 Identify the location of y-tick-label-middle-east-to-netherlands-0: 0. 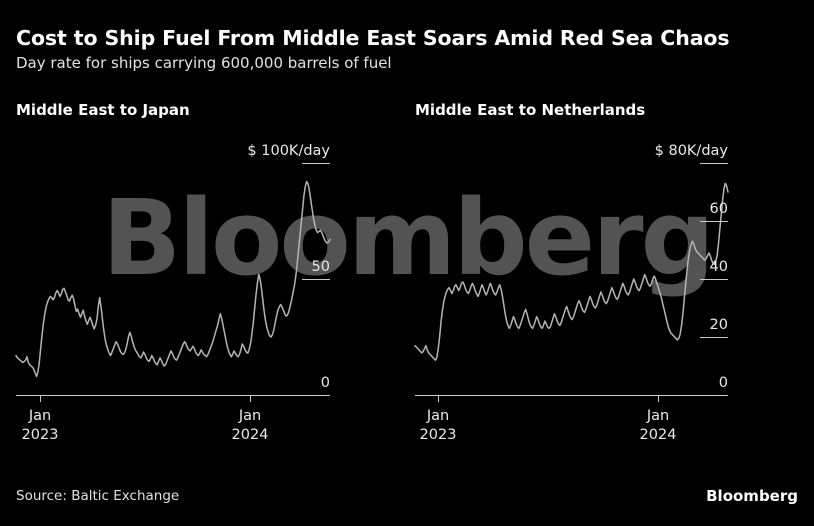
(723, 383).